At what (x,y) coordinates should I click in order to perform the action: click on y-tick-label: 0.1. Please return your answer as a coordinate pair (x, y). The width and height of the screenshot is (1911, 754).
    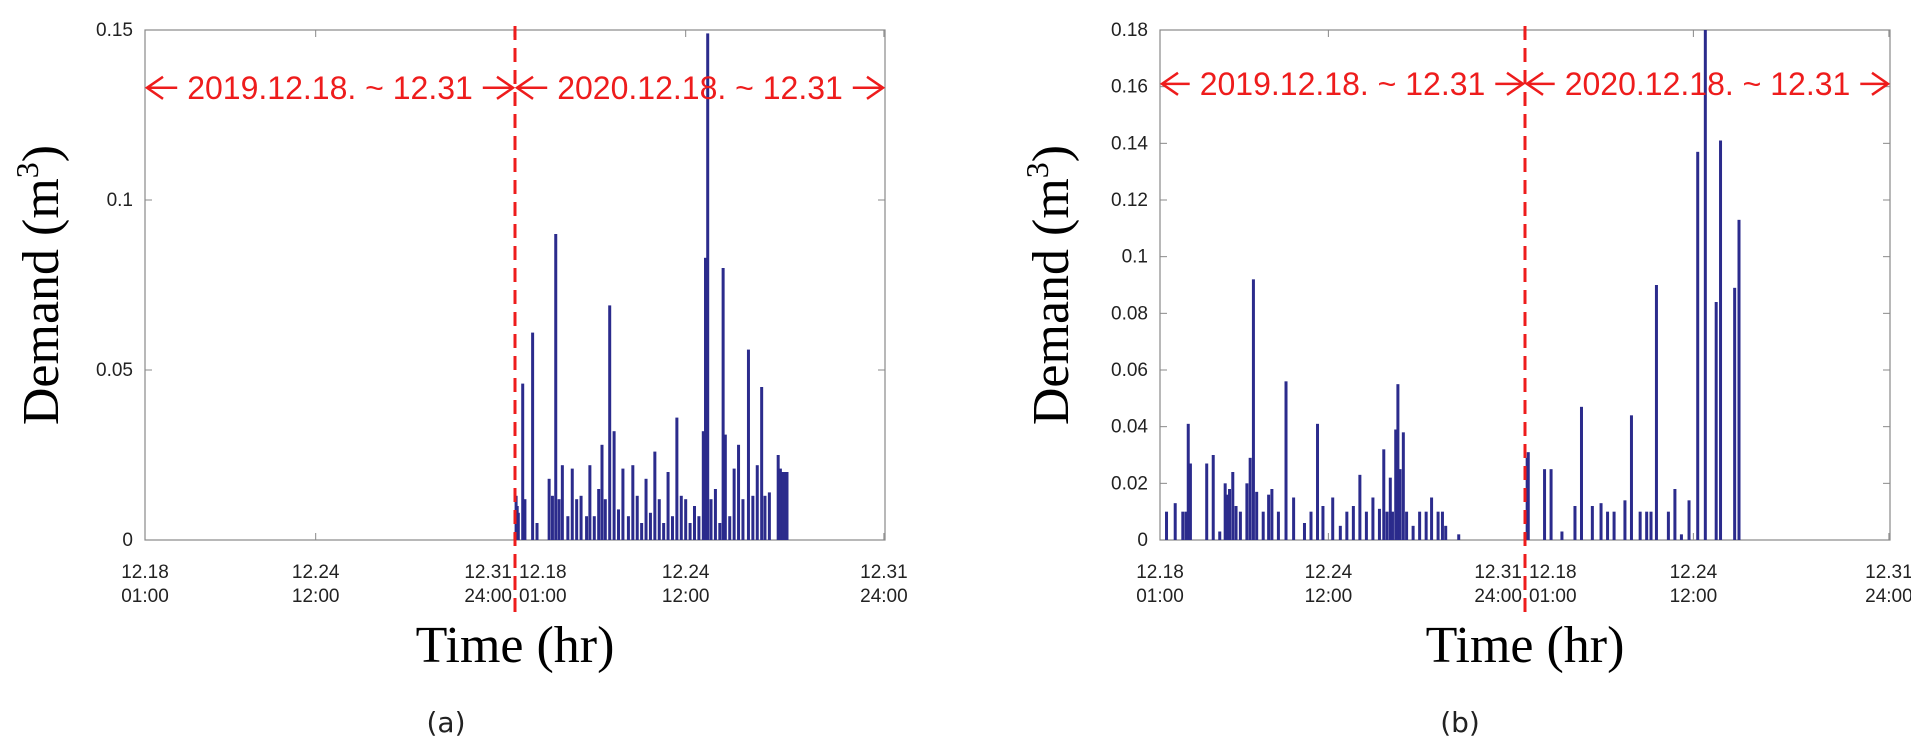
    Looking at the image, I should click on (120, 200).